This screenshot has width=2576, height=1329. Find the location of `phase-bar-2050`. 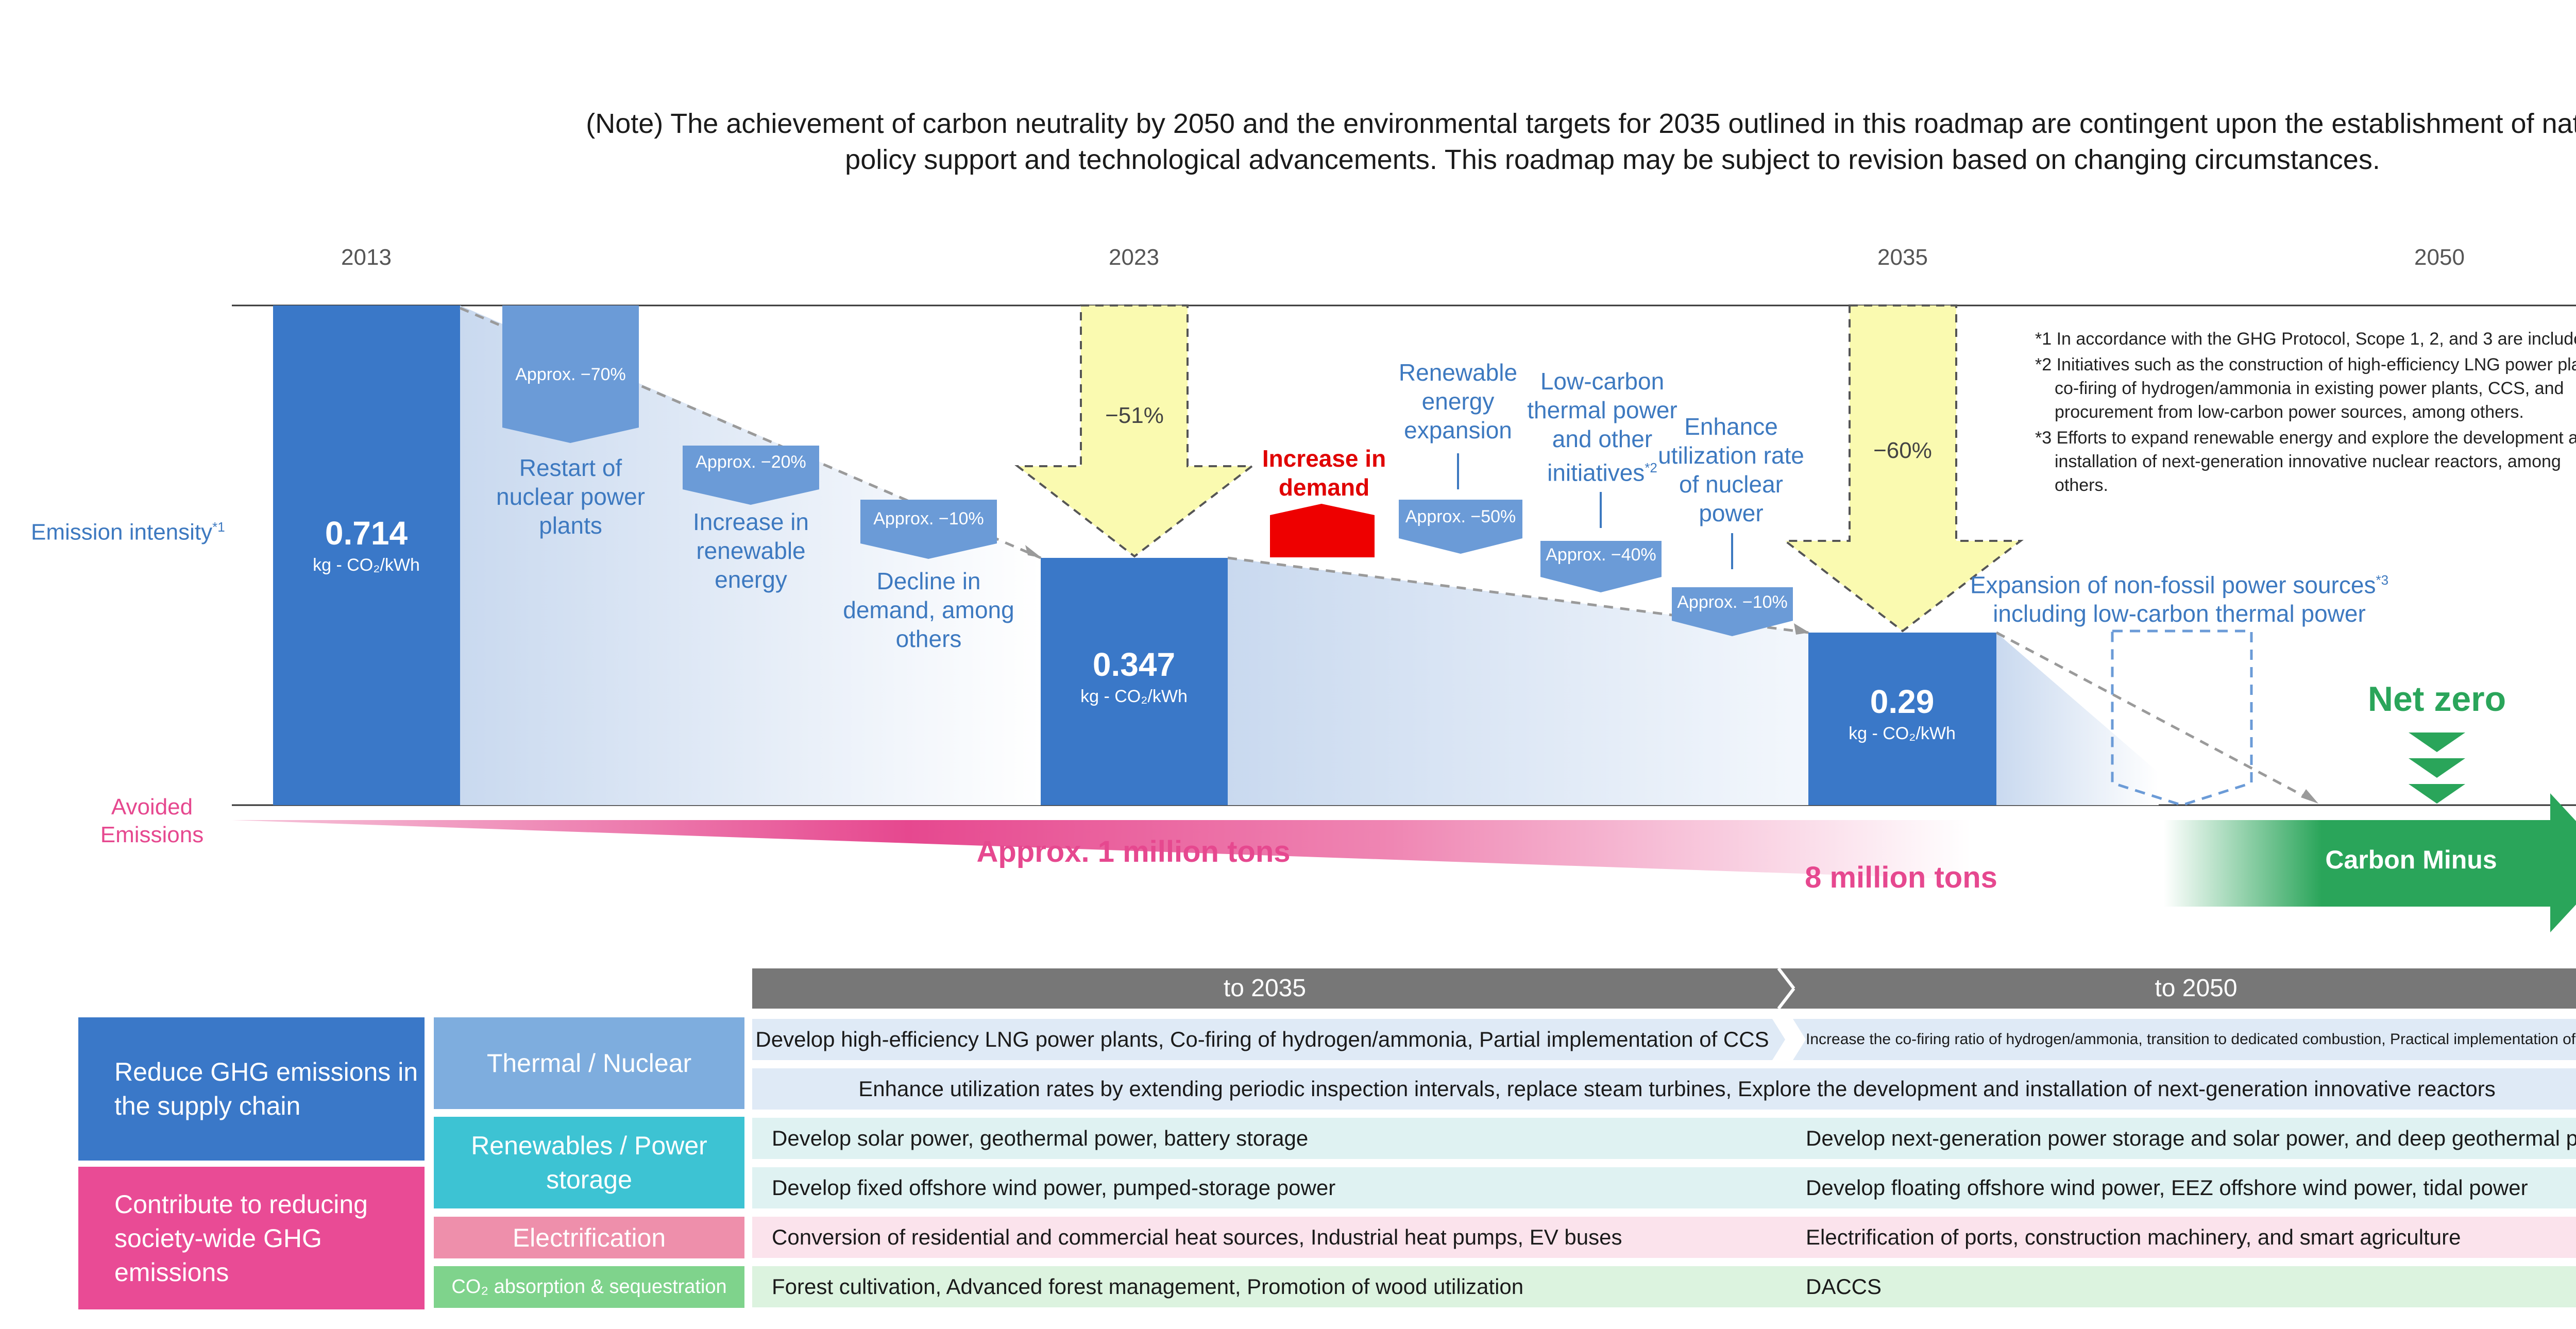

phase-bar-2050 is located at coordinates (2176, 988).